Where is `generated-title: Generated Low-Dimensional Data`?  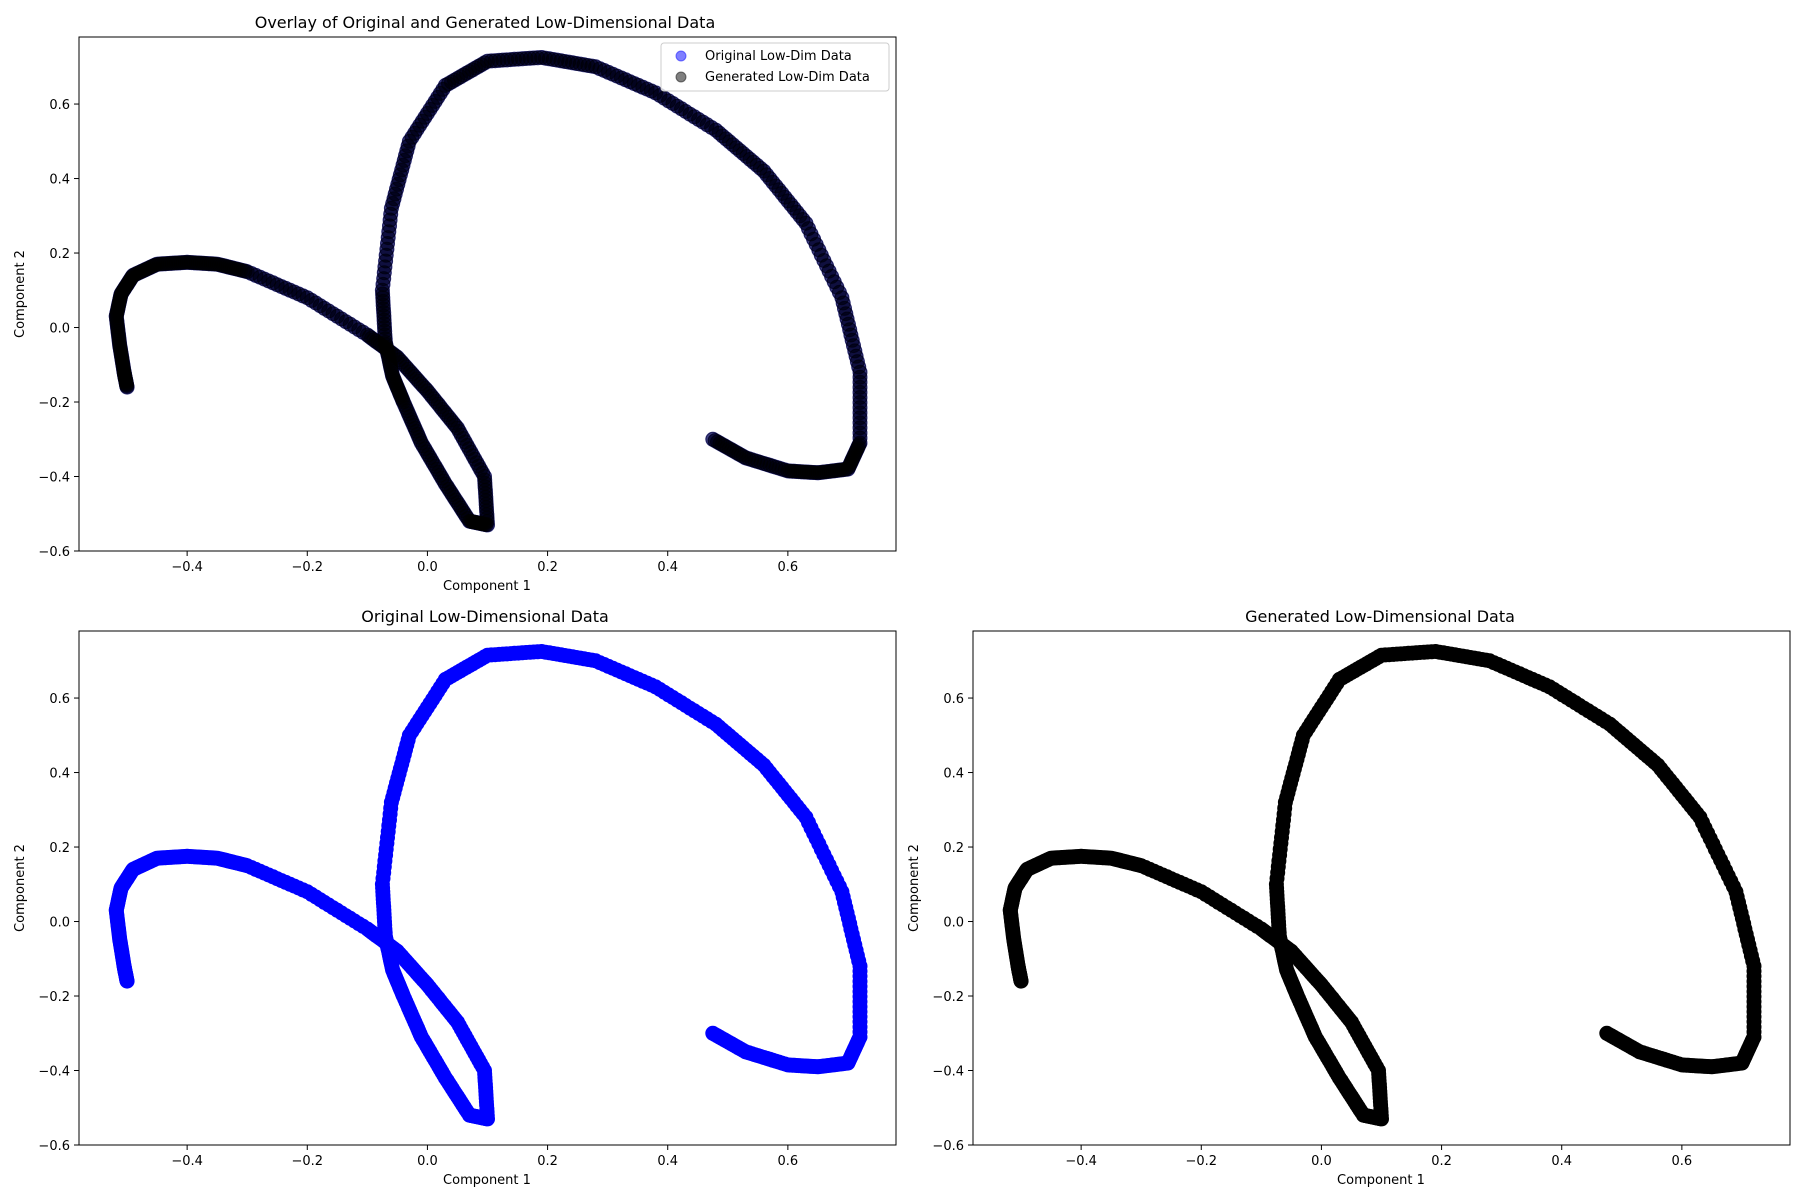
generated-title: Generated Low-Dimensional Data is located at coordinates (1380, 616).